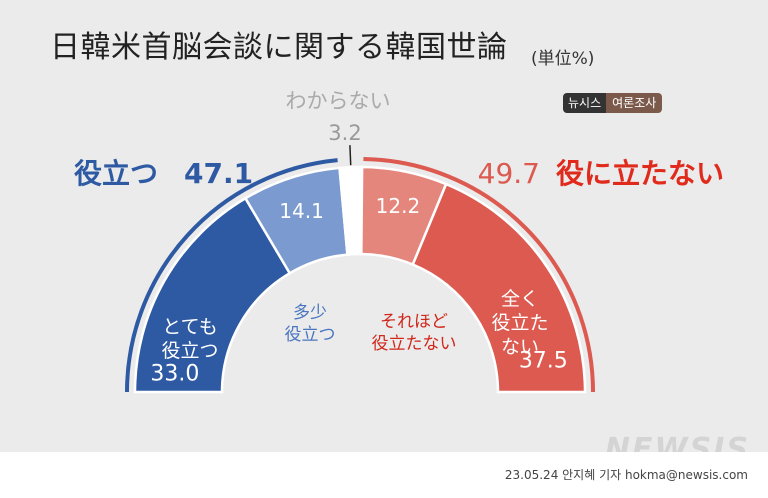 The image size is (768, 498). What do you see at coordinates (350, 155) in the screenshot?
I see `unknown-leader-line` at bounding box center [350, 155].